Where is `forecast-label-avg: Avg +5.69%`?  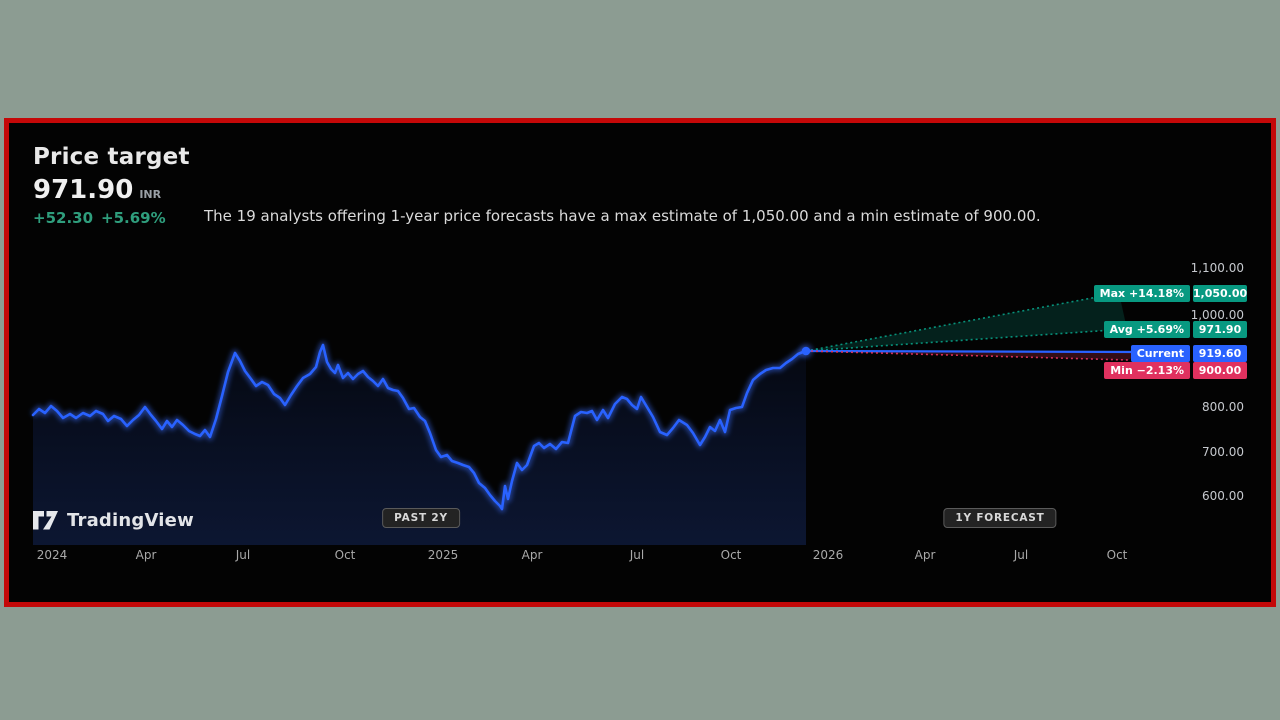
forecast-label-avg: Avg +5.69% is located at coordinates (1146, 329).